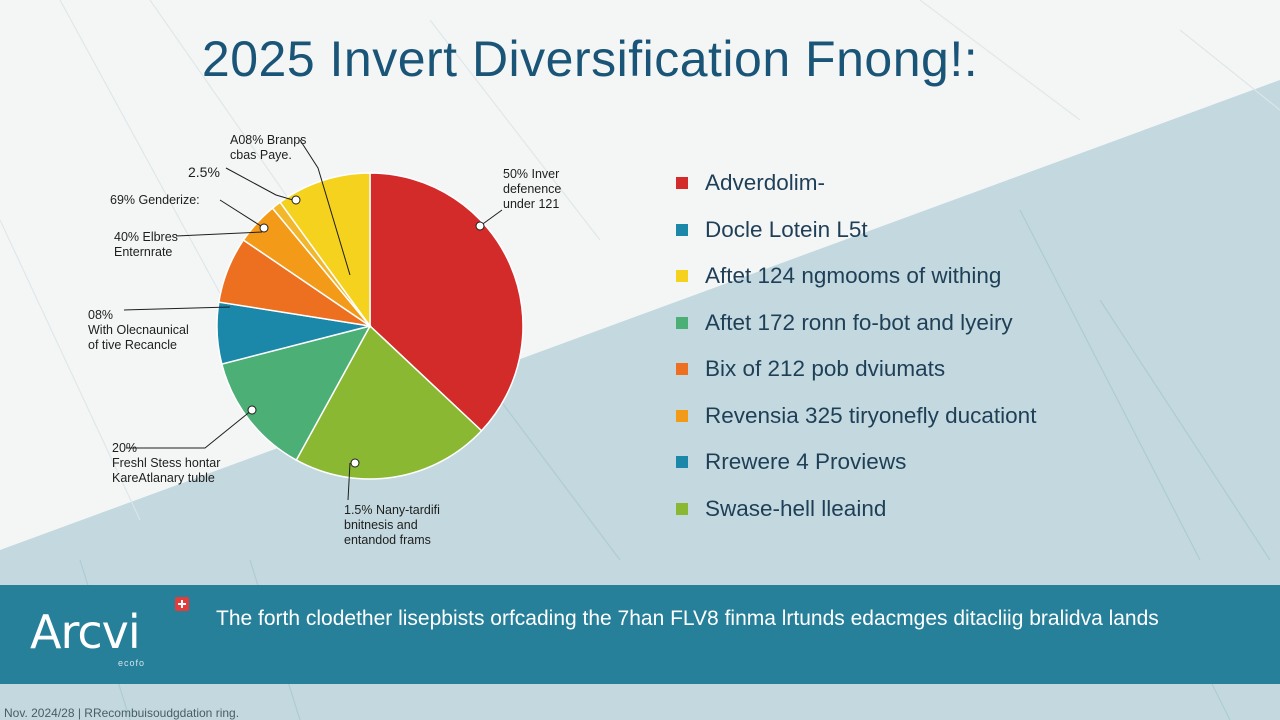  I want to click on callout-label: 69% Genderize:, so click(155, 200).